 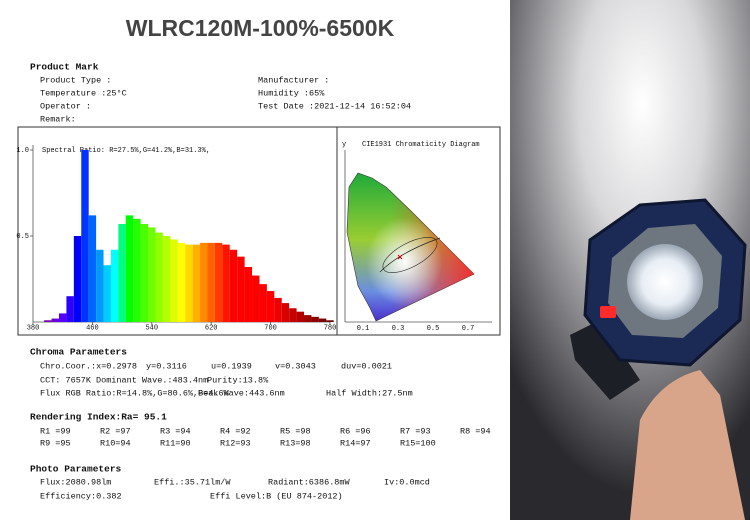 I want to click on ellipse, so click(x=410, y=255).